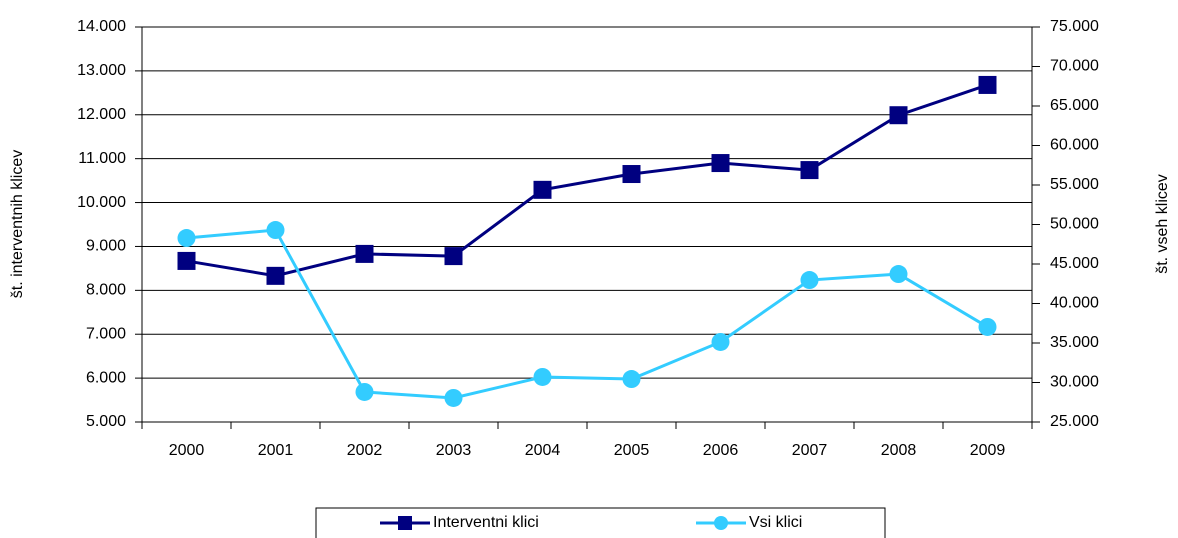 This screenshot has width=1178, height=538. I want to click on y2-tick-label: 55.000, so click(1074, 184).